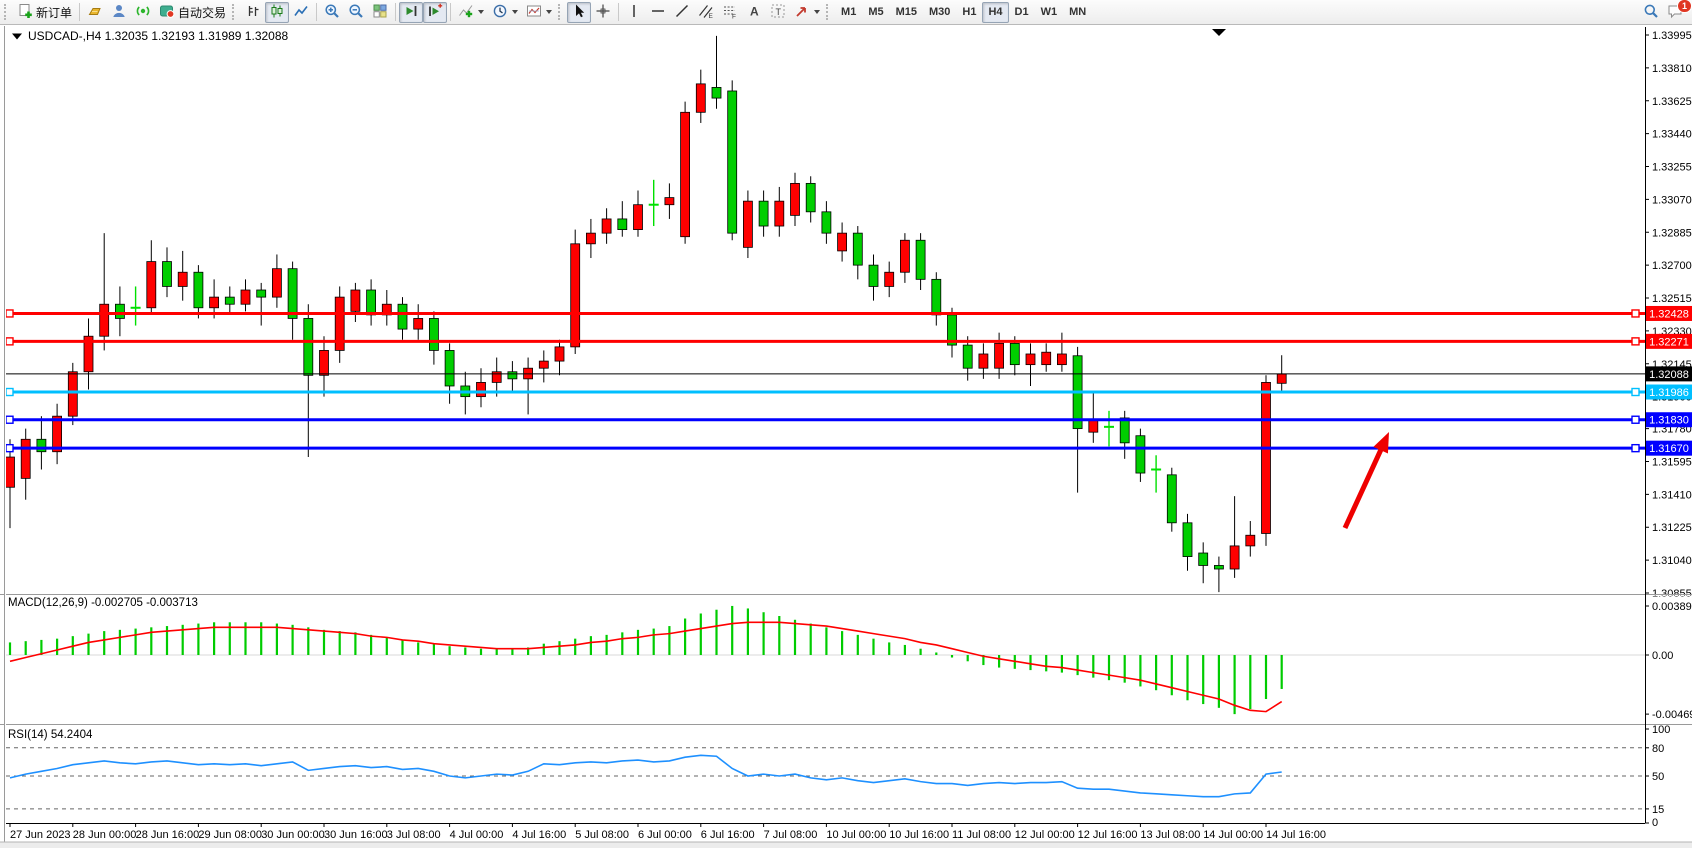  Describe the element at coordinates (1077, 12) in the screenshot. I see `timeframe-mn-button: MN` at that location.